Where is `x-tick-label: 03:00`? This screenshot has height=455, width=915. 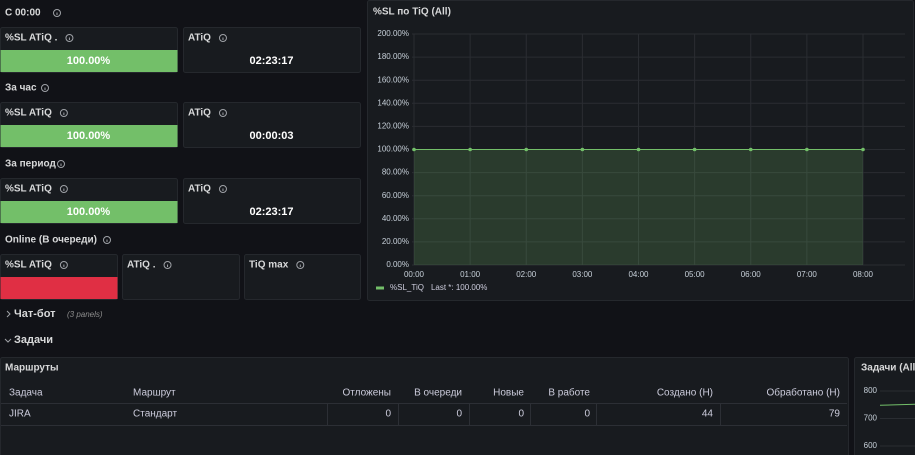 x-tick-label: 03:00 is located at coordinates (582, 274).